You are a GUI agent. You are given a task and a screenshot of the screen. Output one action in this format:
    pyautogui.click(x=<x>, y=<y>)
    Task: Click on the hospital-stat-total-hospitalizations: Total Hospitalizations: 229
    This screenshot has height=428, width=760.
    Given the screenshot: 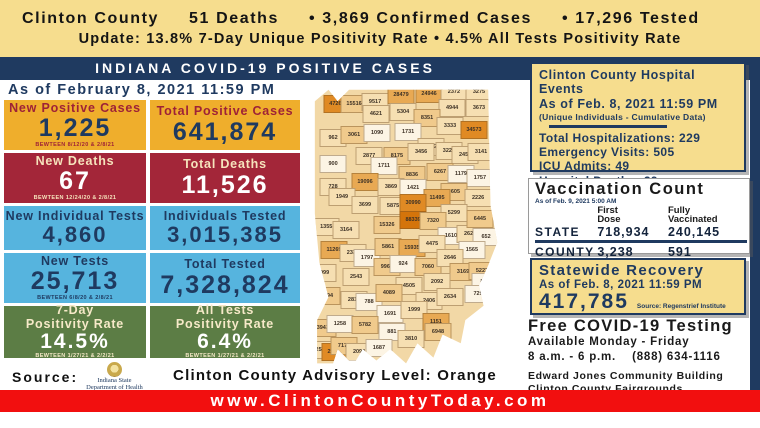 What is the action you would take?
    pyautogui.click(x=620, y=138)
    